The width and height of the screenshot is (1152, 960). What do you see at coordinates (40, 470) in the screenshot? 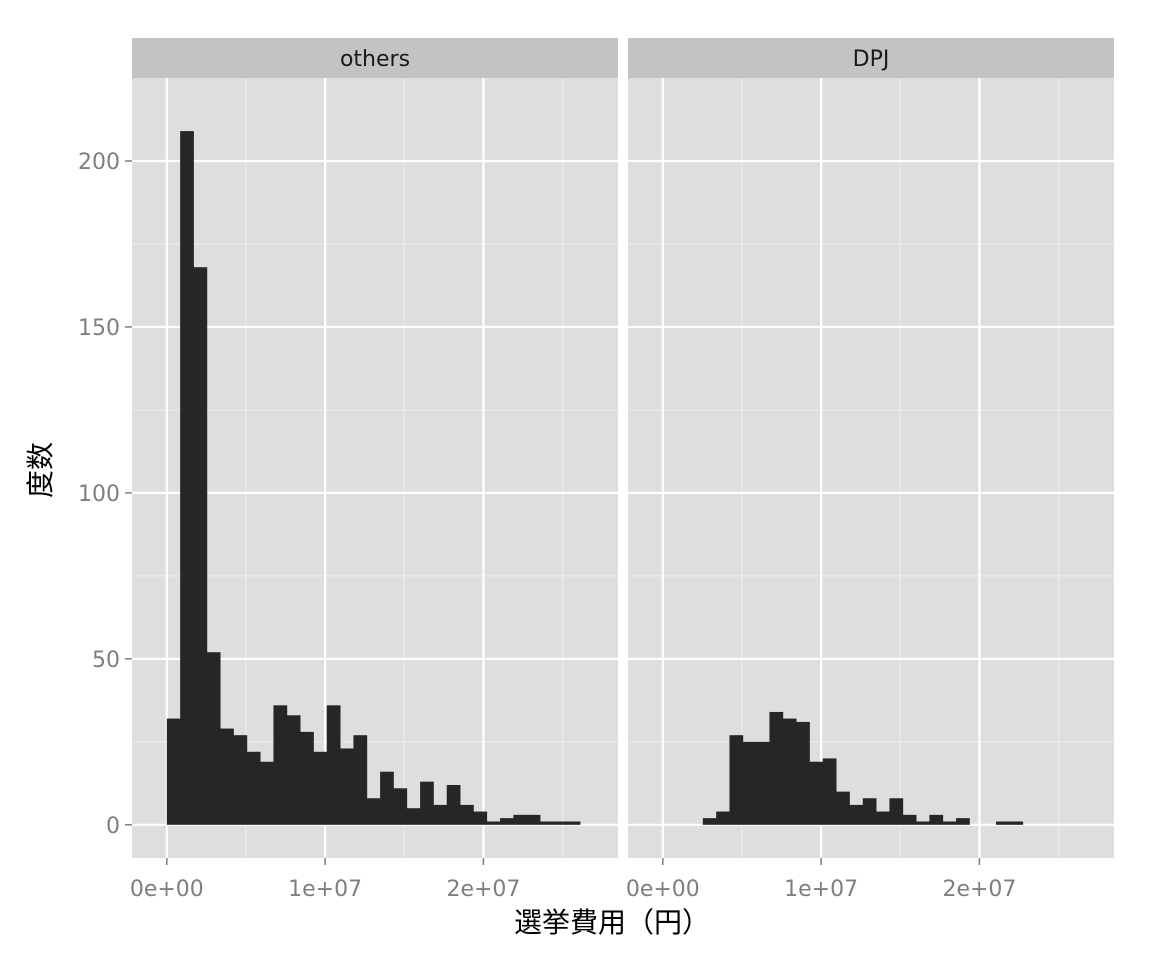
I see `y-axis-title: 度数` at bounding box center [40, 470].